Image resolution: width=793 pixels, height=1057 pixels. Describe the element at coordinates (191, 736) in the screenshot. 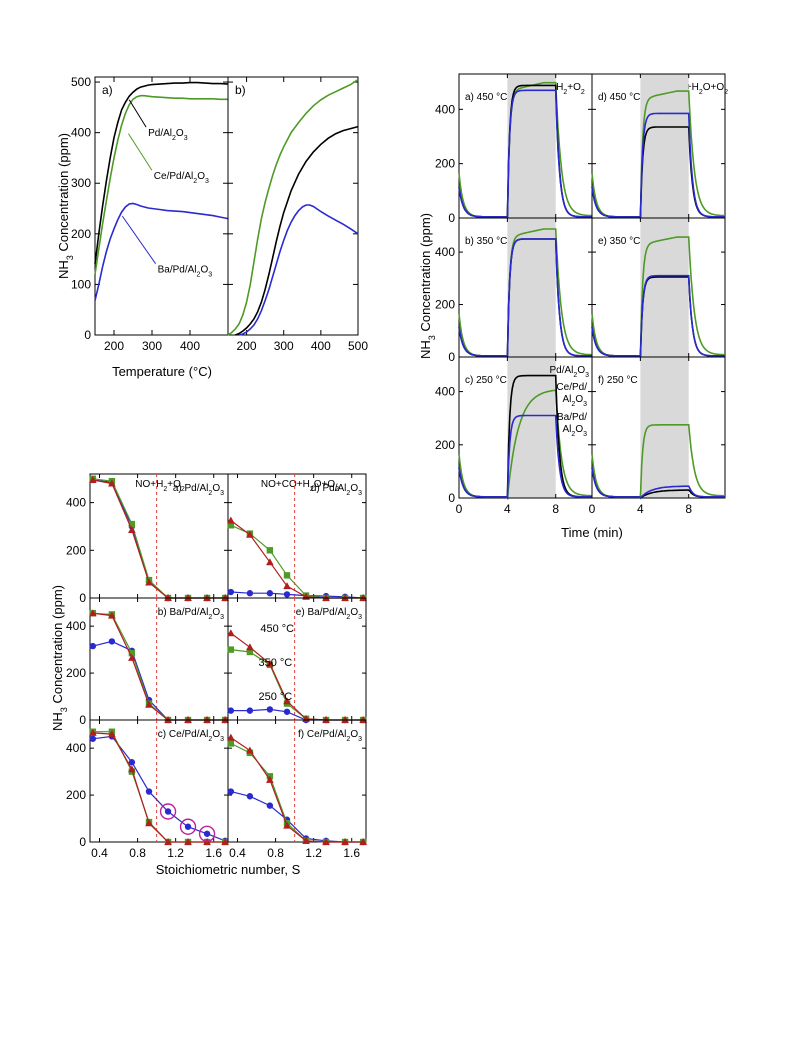

I see `panel-label: c) Ce/Pd/Al2O3` at that location.